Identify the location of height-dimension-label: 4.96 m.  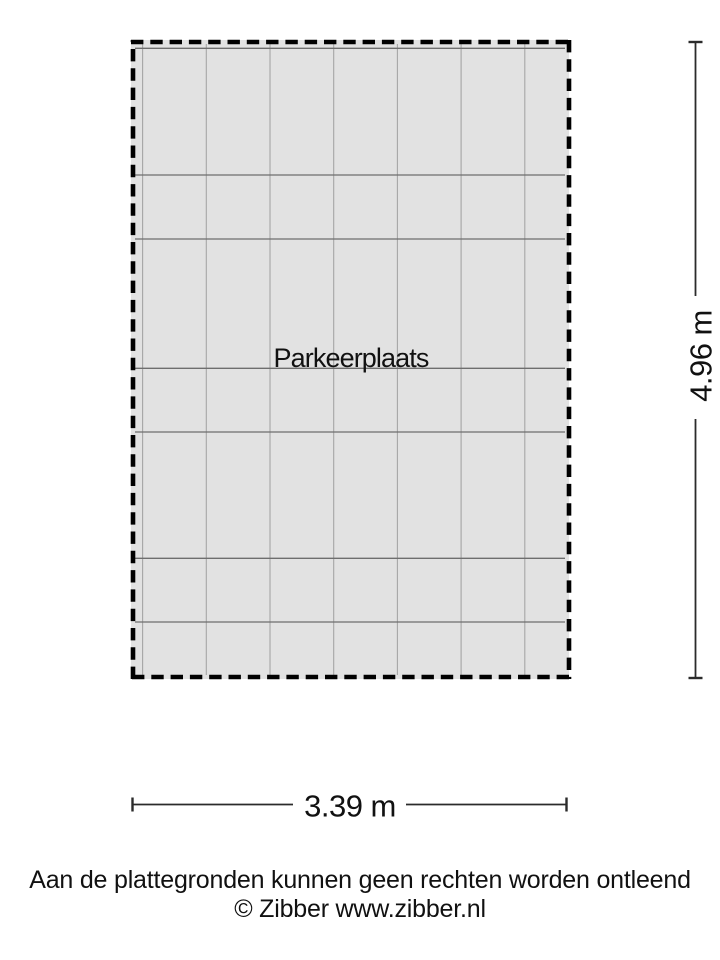
(701, 356).